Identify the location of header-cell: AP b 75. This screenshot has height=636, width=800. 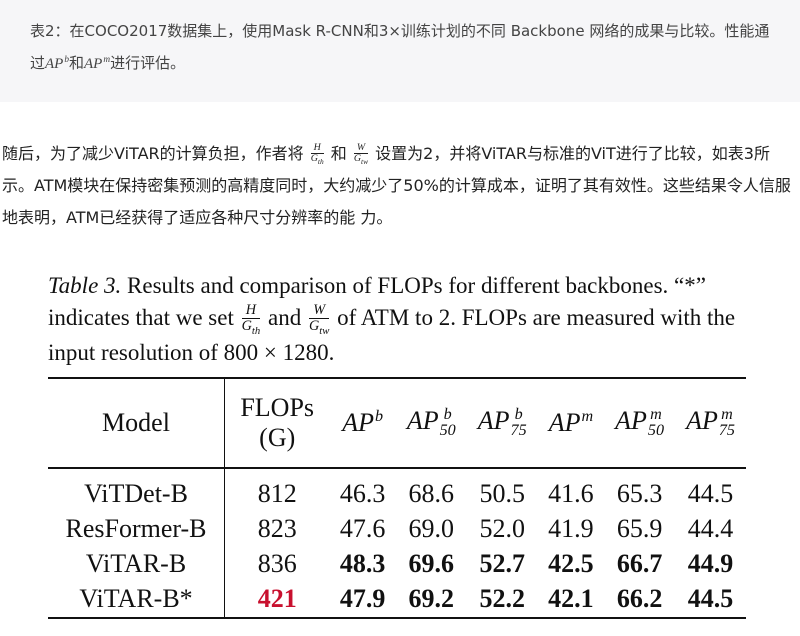
(502, 423).